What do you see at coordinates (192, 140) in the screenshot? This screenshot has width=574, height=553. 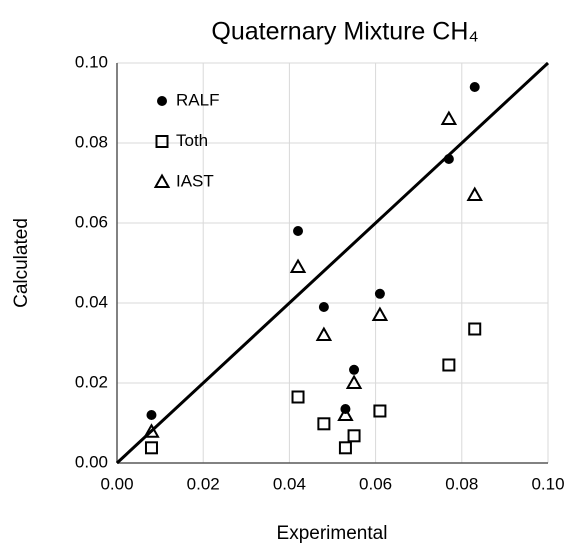 I see `legend-label: Toth` at bounding box center [192, 140].